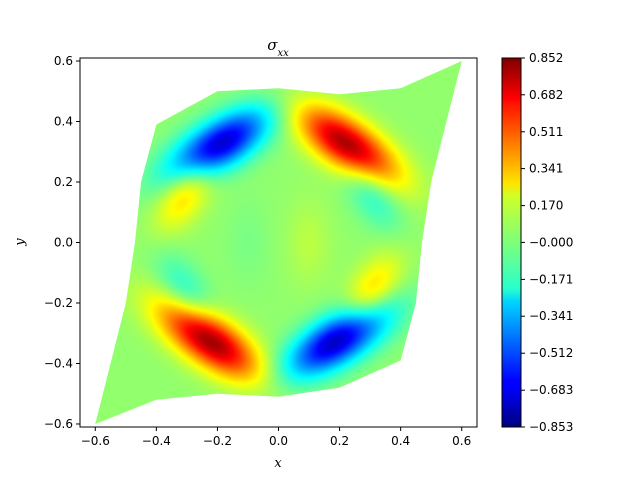  What do you see at coordinates (511, 242) in the screenshot?
I see `colorbar-gradient` at bounding box center [511, 242].